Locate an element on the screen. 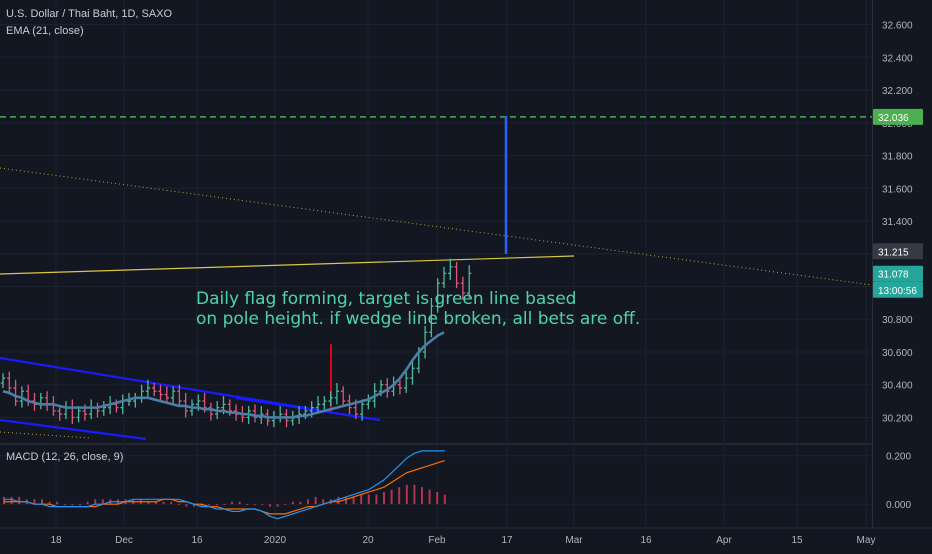 The height and width of the screenshot is (554, 932). time-axis: 18 Dec 16 2020 20 Feb 17 Mar 16 Apr 15 May is located at coordinates (462, 540).